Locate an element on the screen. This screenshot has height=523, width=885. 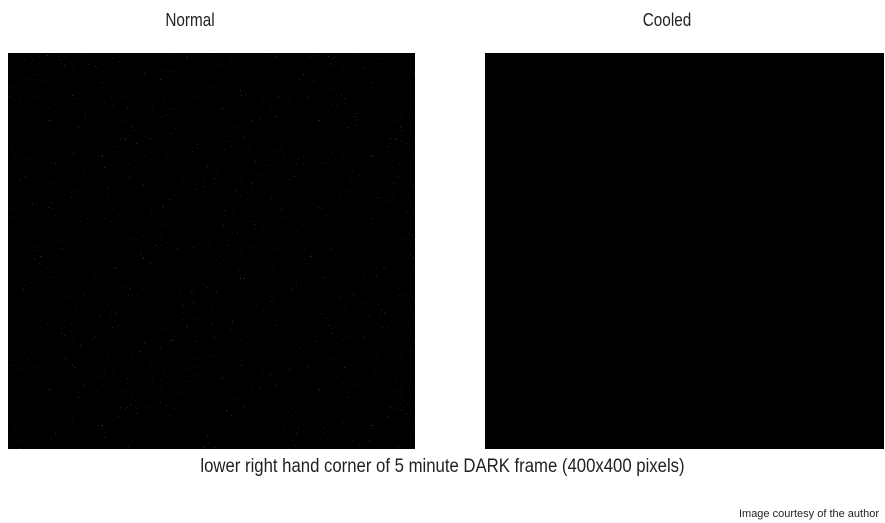
panel-label: Cooled is located at coordinates (667, 20).